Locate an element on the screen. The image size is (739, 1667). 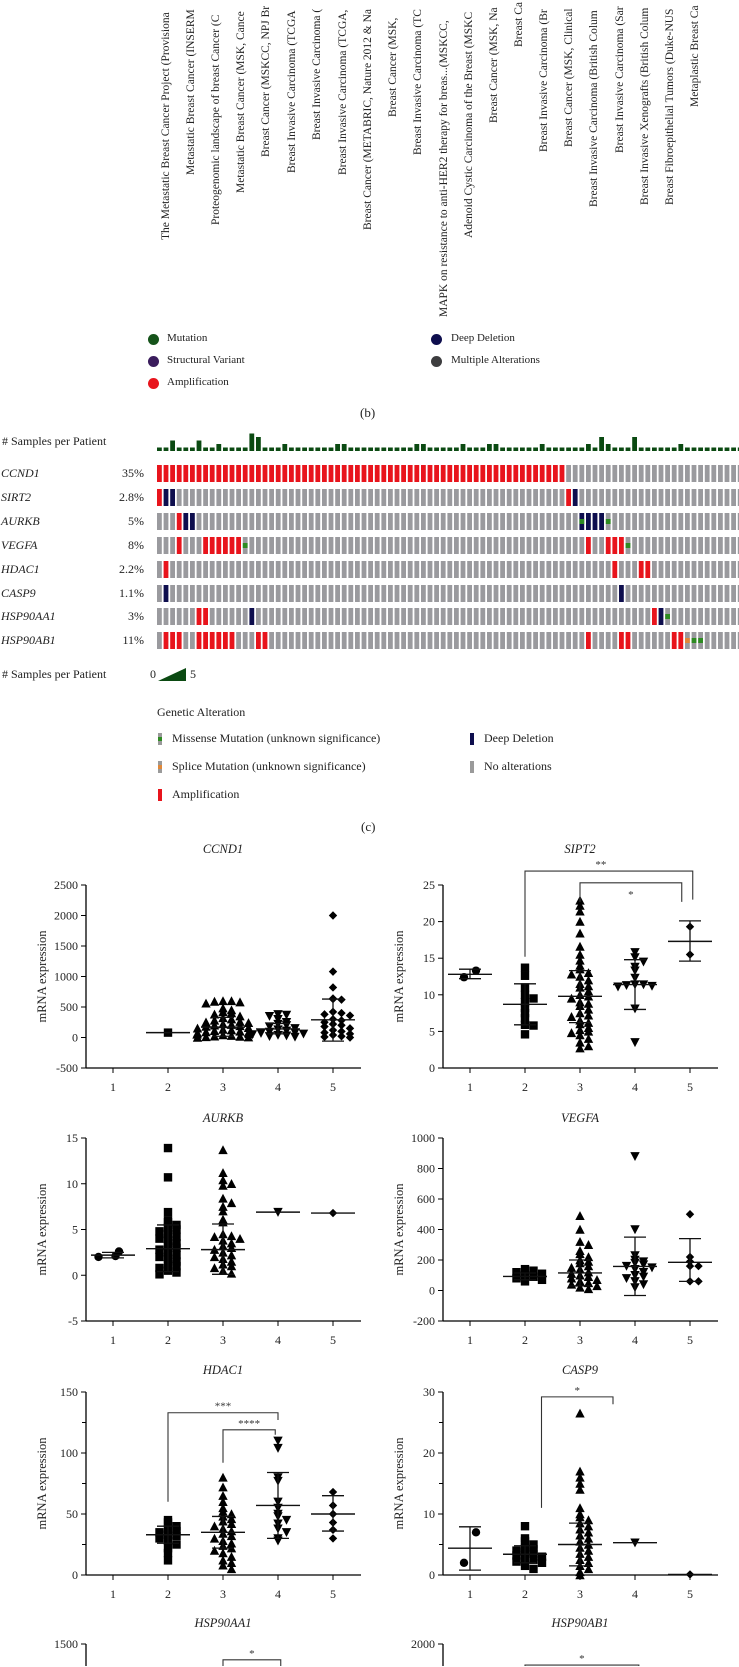
y-tick-label: 600 is located at coordinates (426, 1199).